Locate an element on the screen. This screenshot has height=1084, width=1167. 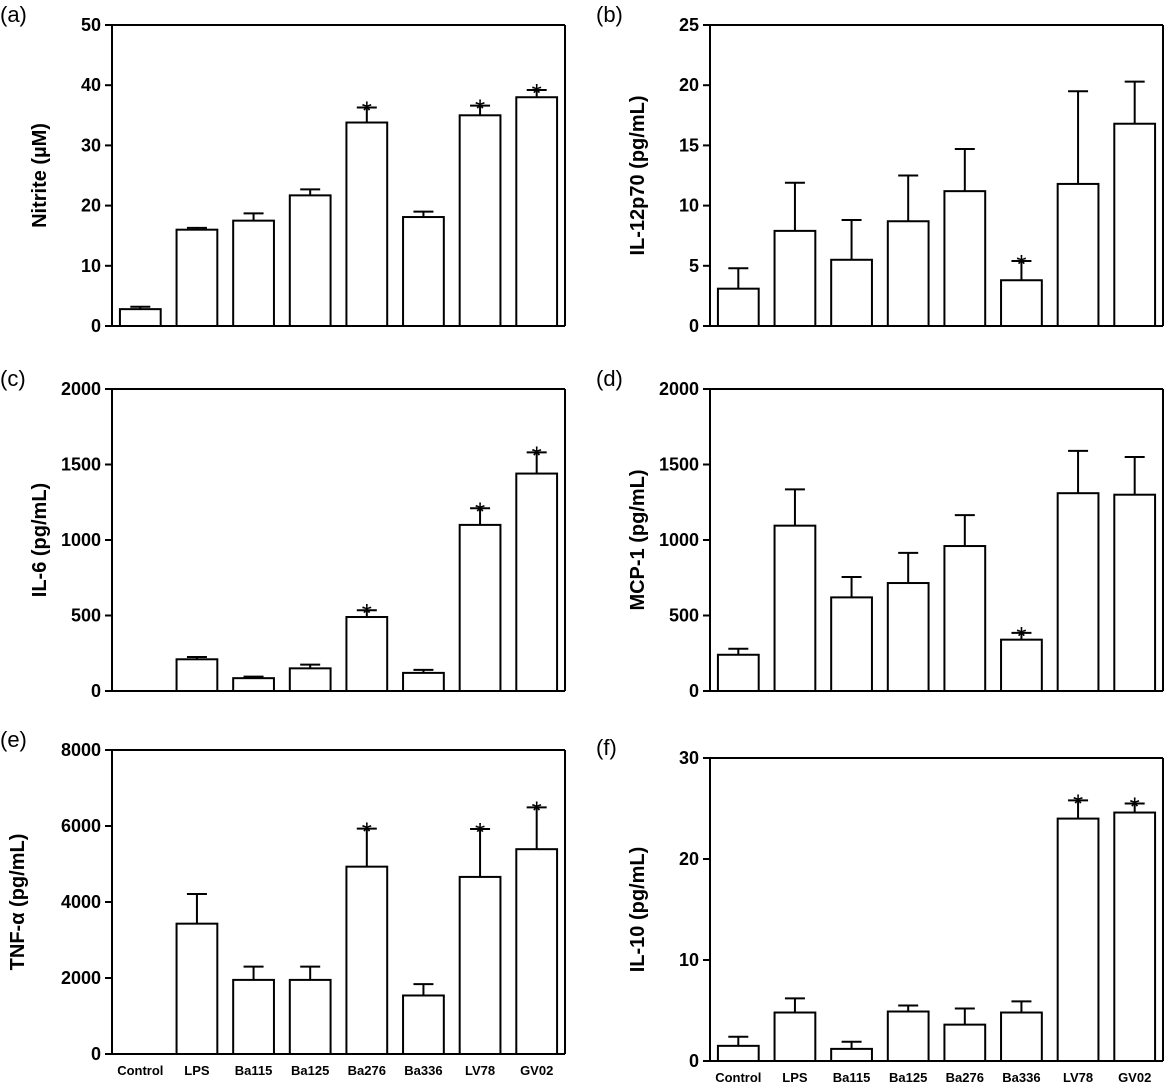
x-tick-label: Ba336 is located at coordinates (1021, 1077).